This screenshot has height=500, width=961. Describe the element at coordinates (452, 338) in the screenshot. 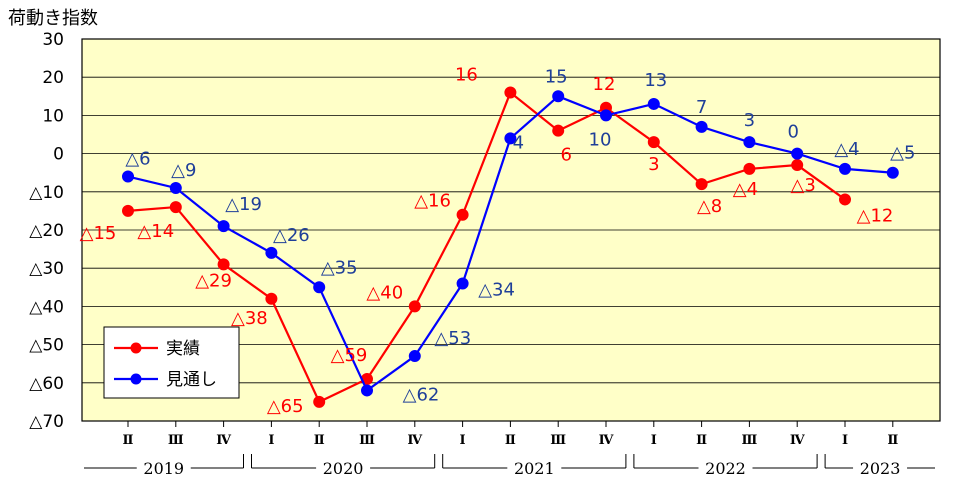

I see `forecast-data-label: △53` at that location.